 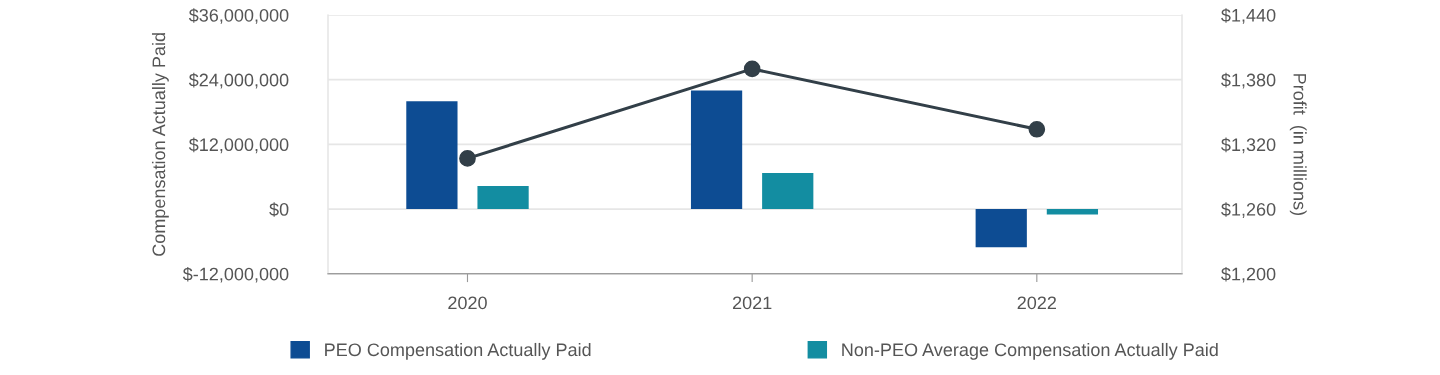 I want to click on y2-axis-title: Profit (in millions), so click(x=1298, y=144).